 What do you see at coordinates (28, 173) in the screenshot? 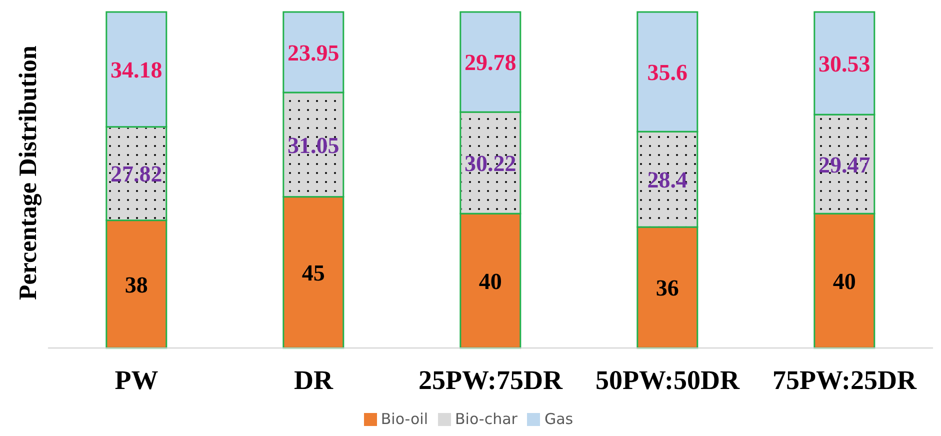
I see `y-axis-title: Percentage Distribution` at bounding box center [28, 173].